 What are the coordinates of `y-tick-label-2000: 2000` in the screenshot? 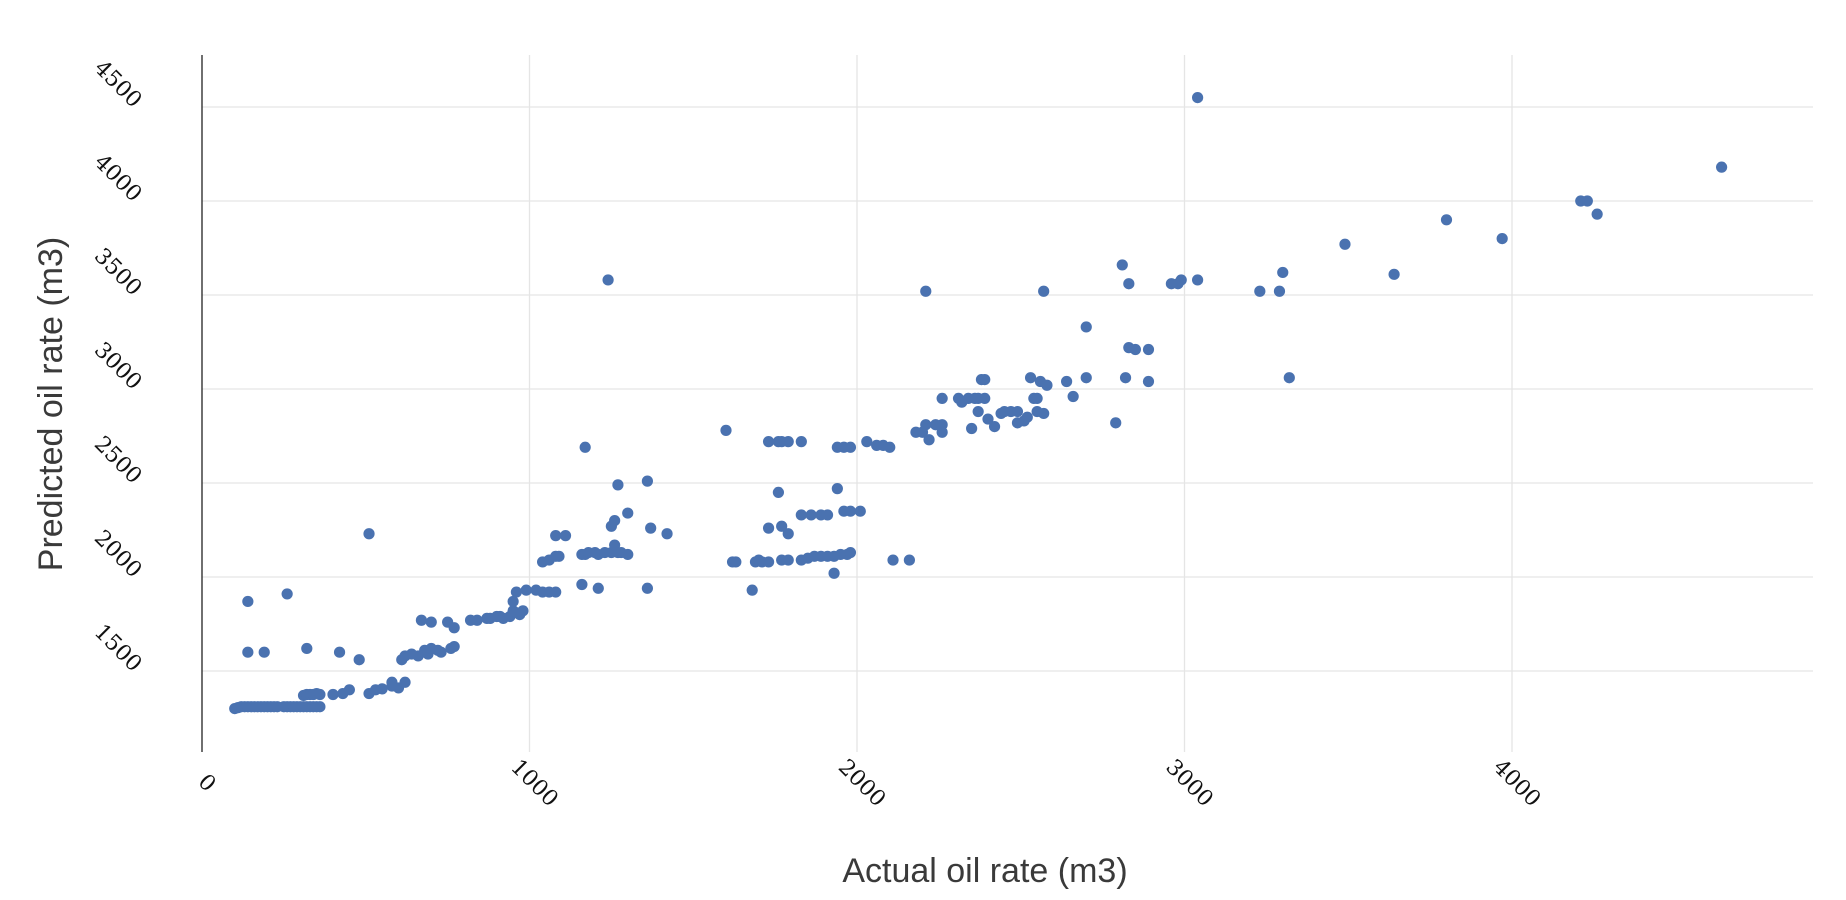 It's located at (117, 554).